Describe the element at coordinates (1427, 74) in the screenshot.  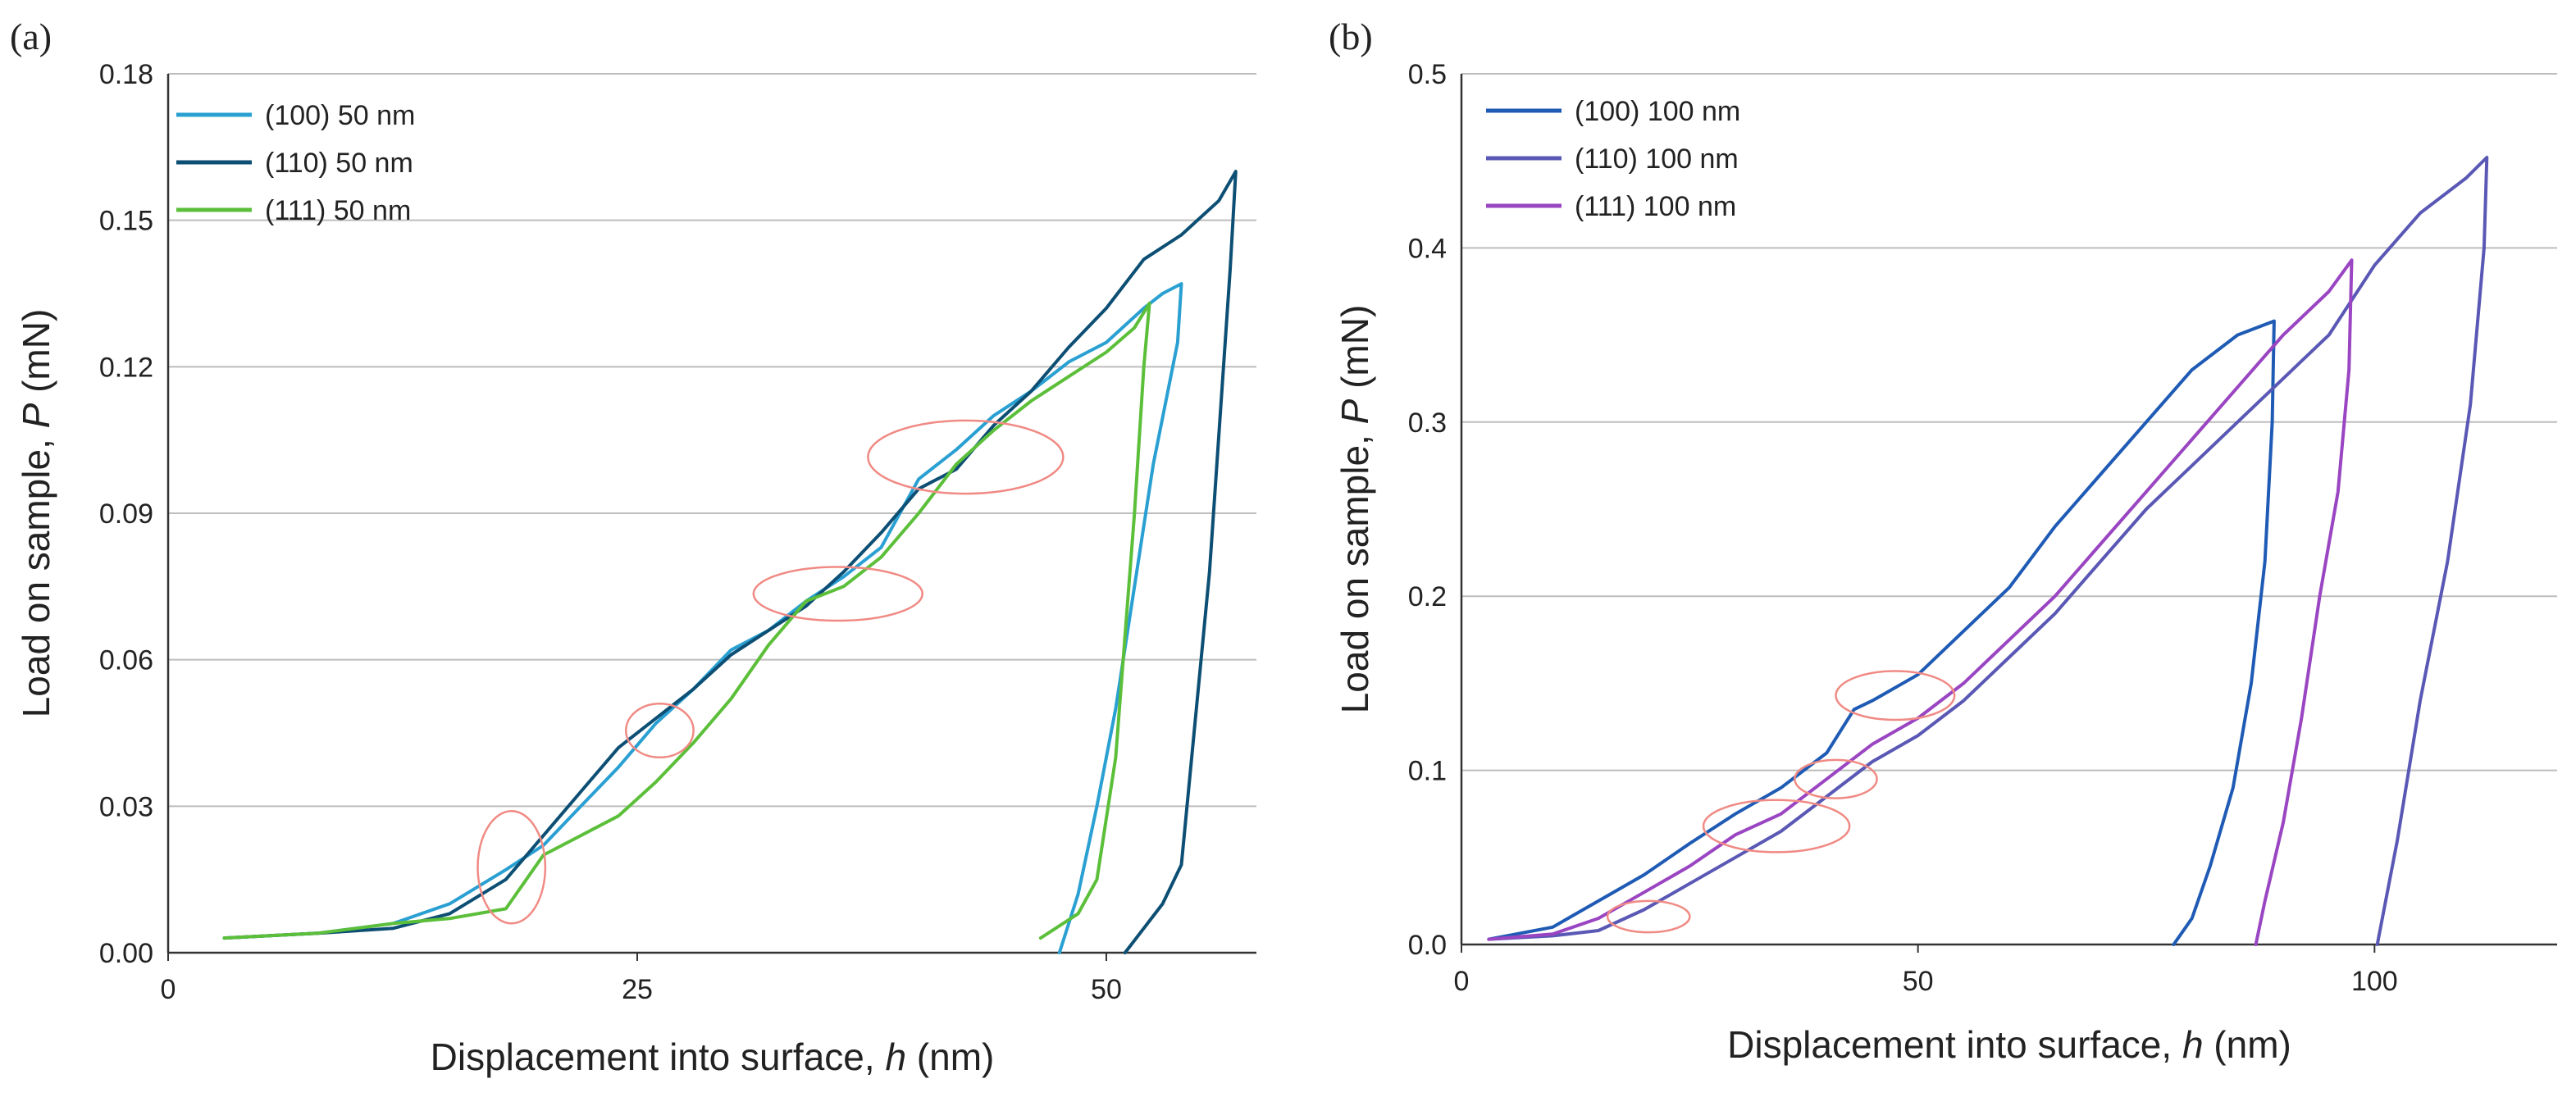
I see `y-tick-label: 0.5` at that location.